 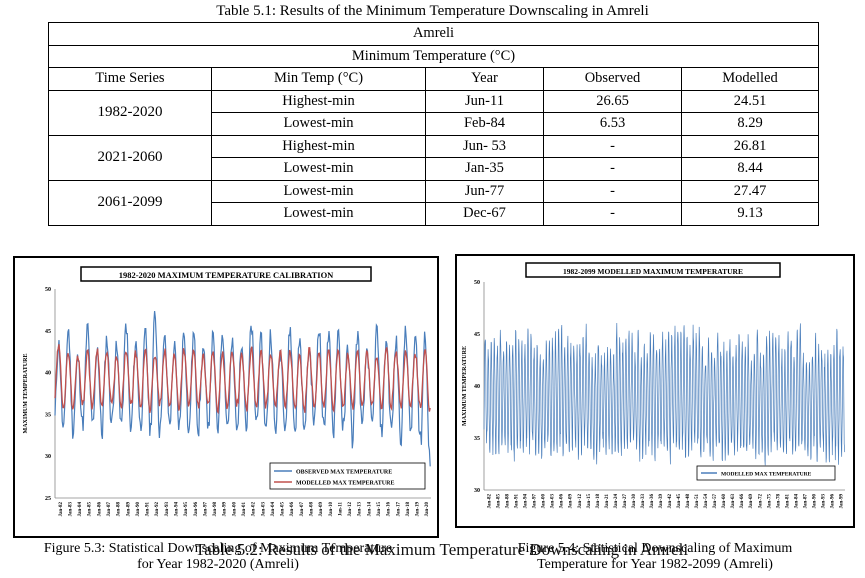 I want to click on x-tick-label: Jan-78, so click(x=778, y=501).